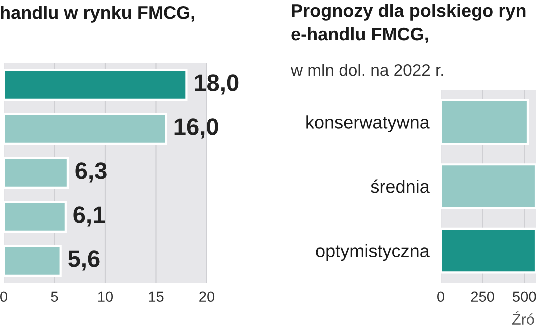 This screenshot has width=536, height=332. Describe the element at coordinates (373, 253) in the screenshot. I see `y-tick-label: optymistyczna` at that location.